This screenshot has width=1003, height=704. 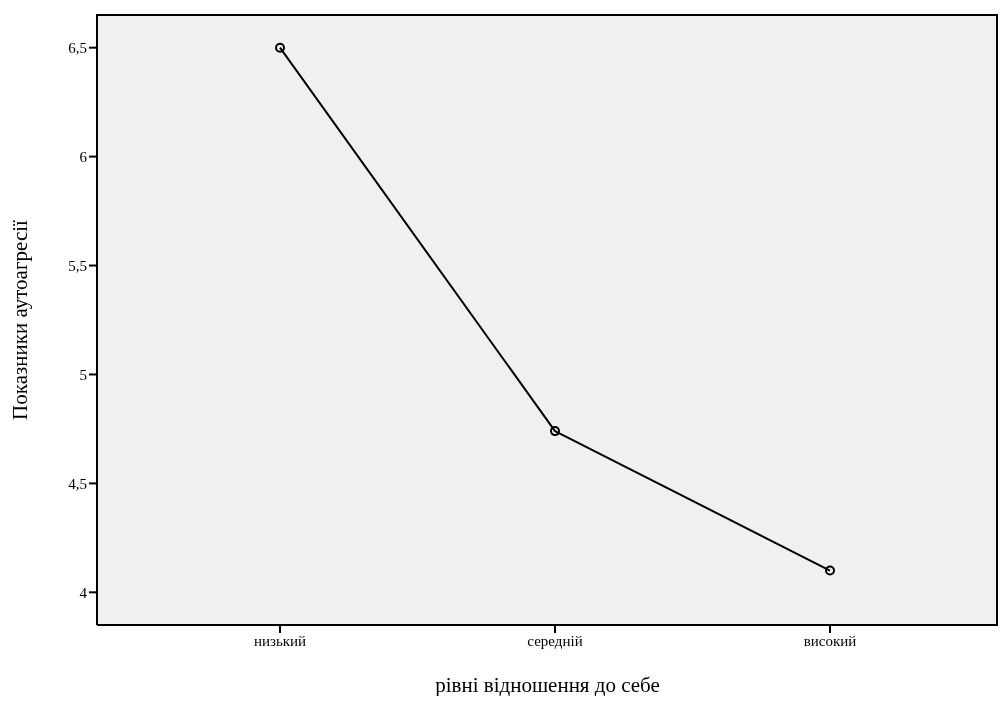 What do you see at coordinates (83, 592) in the screenshot?
I see `y-tick-label: 4` at bounding box center [83, 592].